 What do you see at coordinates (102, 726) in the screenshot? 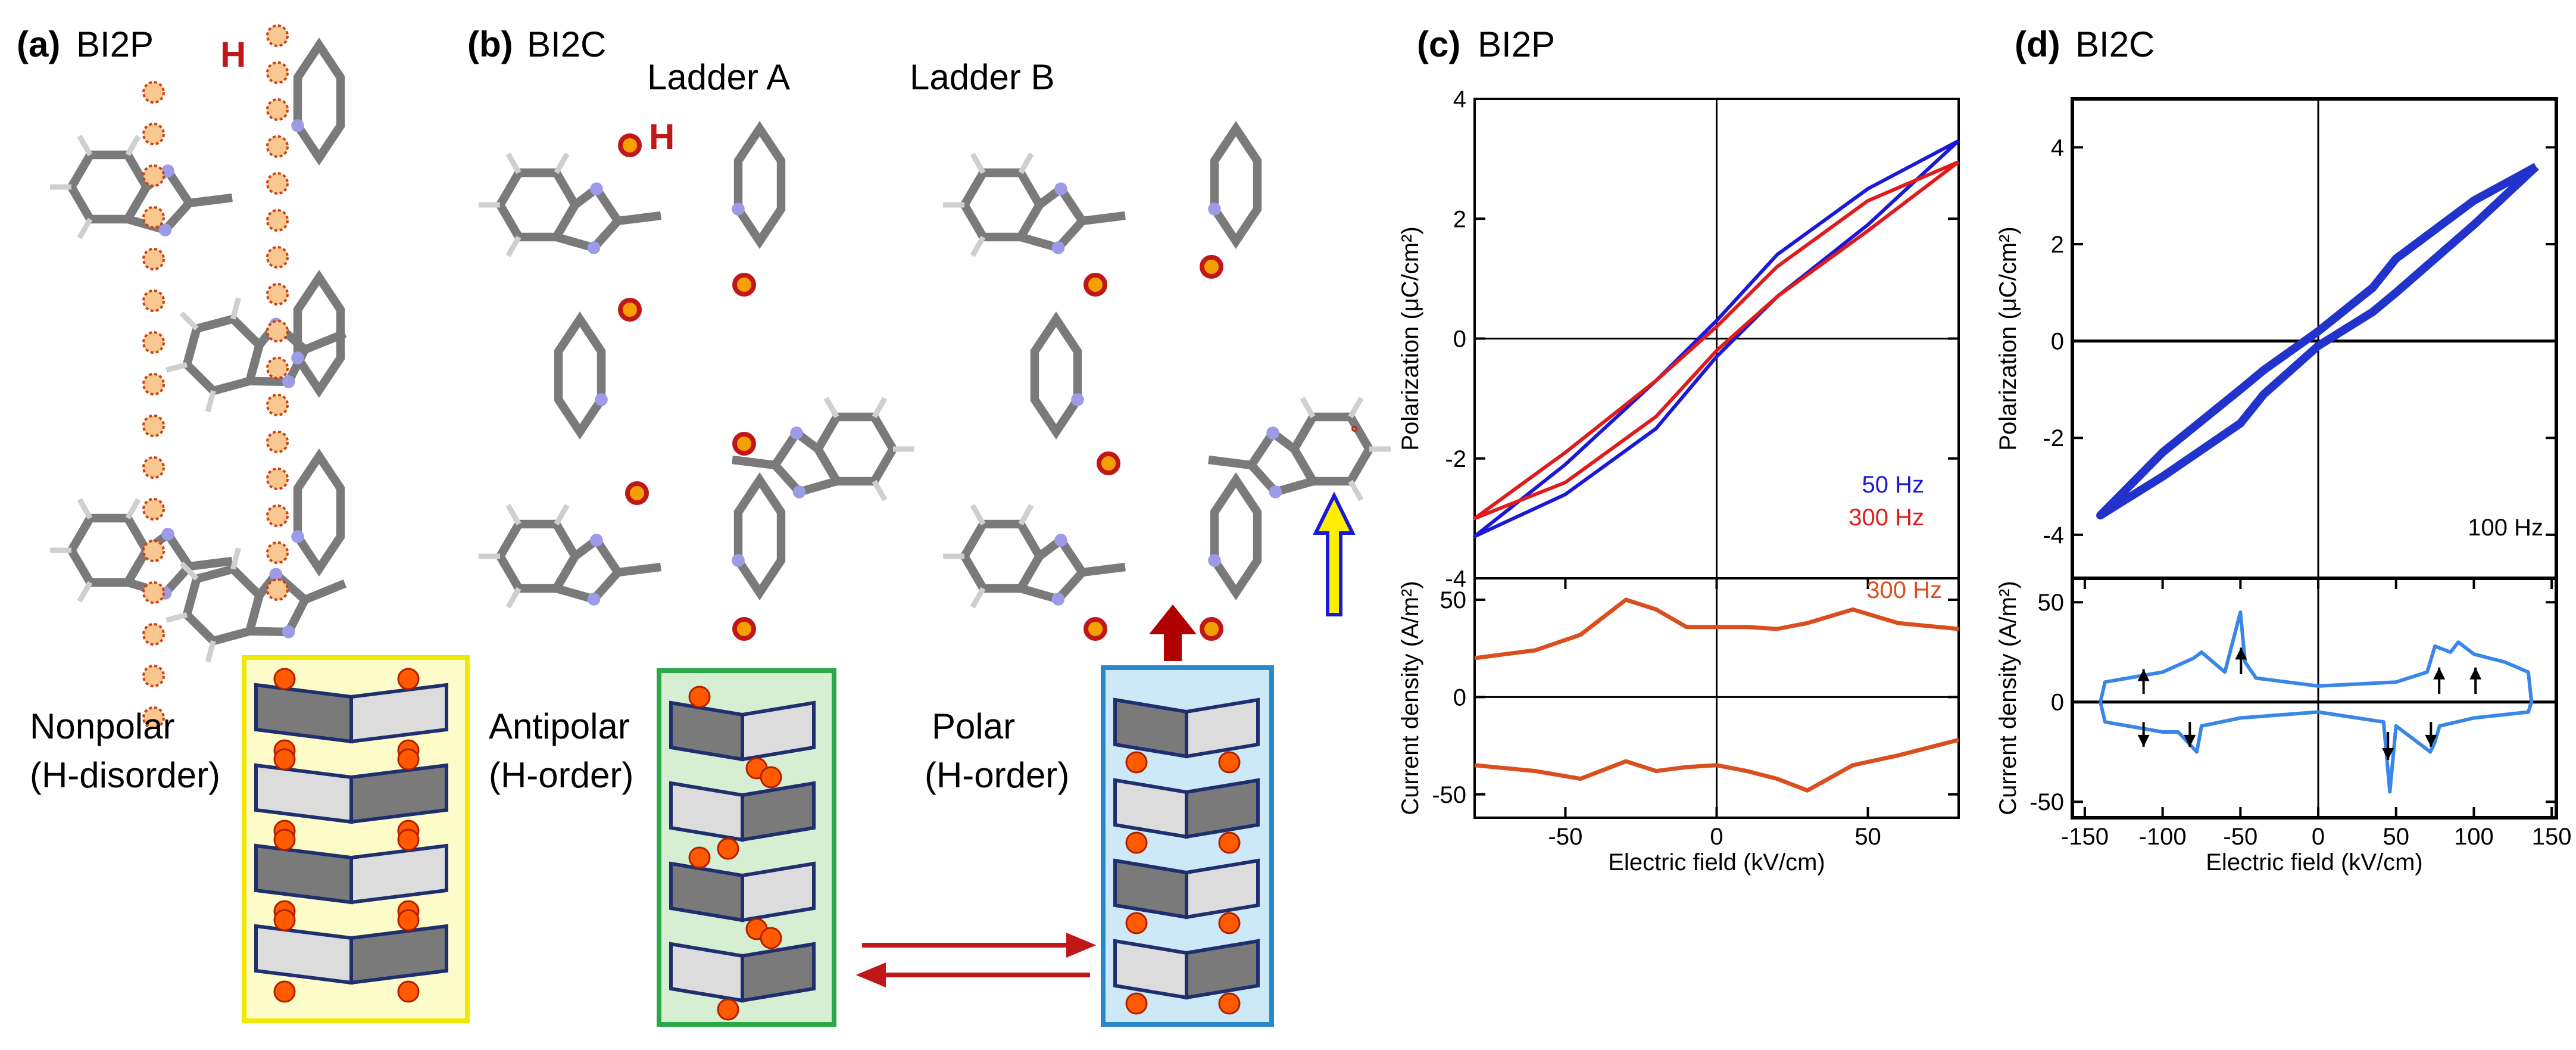
I see `state-label: Nonpolar` at bounding box center [102, 726].